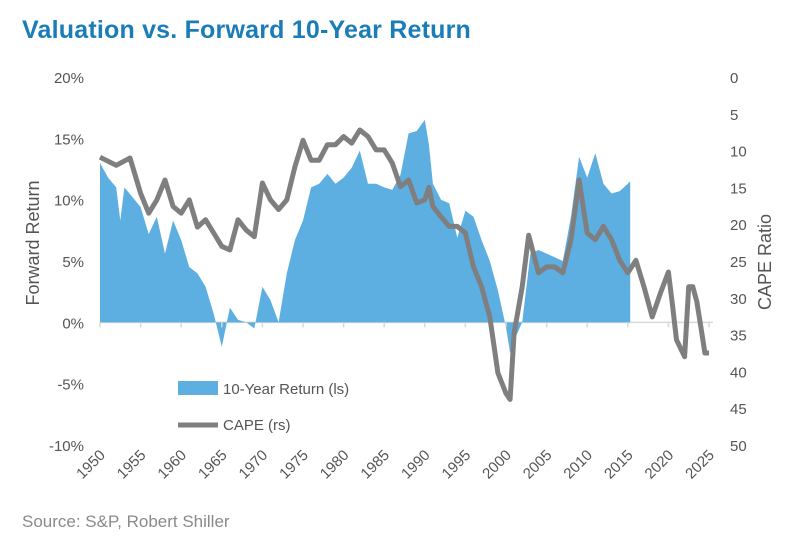 This screenshot has width=795, height=555. What do you see at coordinates (73, 262) in the screenshot?
I see `left-tick-label: 5%` at bounding box center [73, 262].